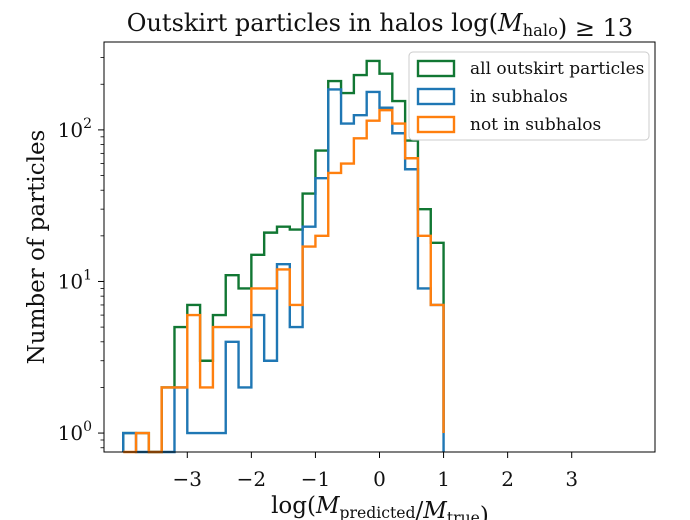 This screenshot has width=690, height=520. I want to click on y-tick-label-1: 10¹, so click(75, 280).